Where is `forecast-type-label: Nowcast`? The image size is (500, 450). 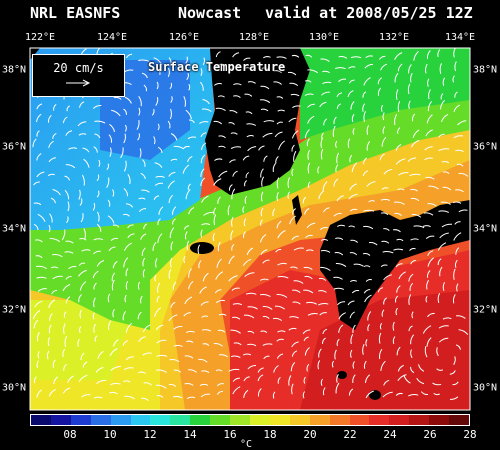
forecast-type-label: Nowcast is located at coordinates (210, 13).